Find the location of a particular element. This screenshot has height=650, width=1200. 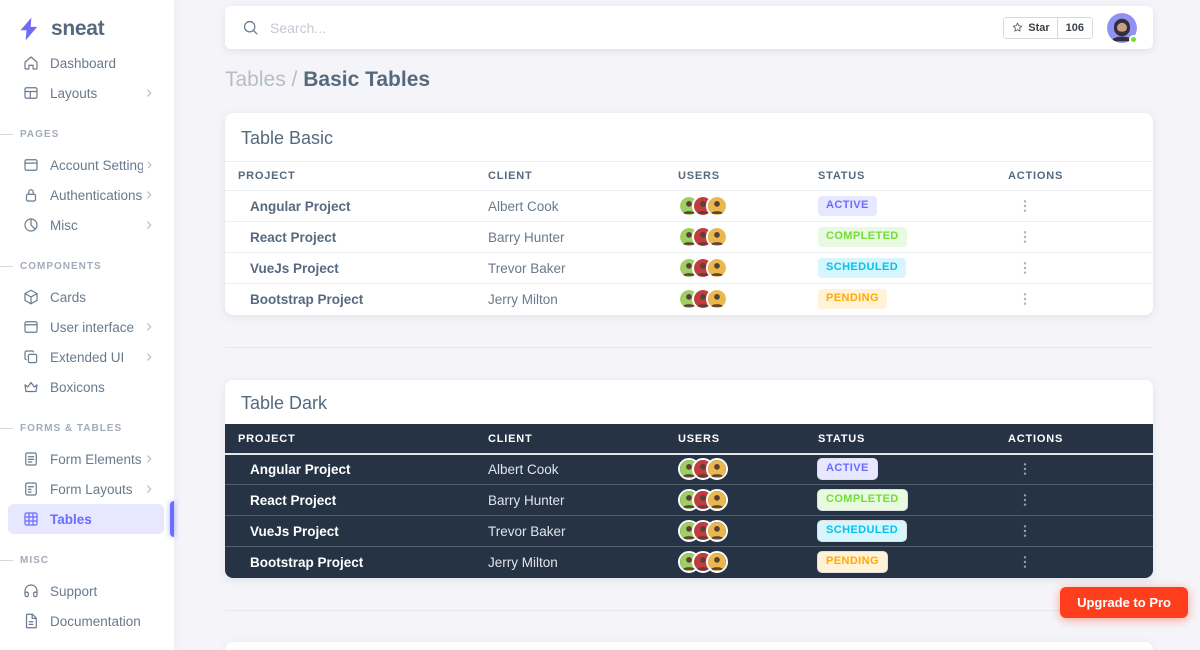

sidebar-item-layouts: Layouts is located at coordinates (86, 93).